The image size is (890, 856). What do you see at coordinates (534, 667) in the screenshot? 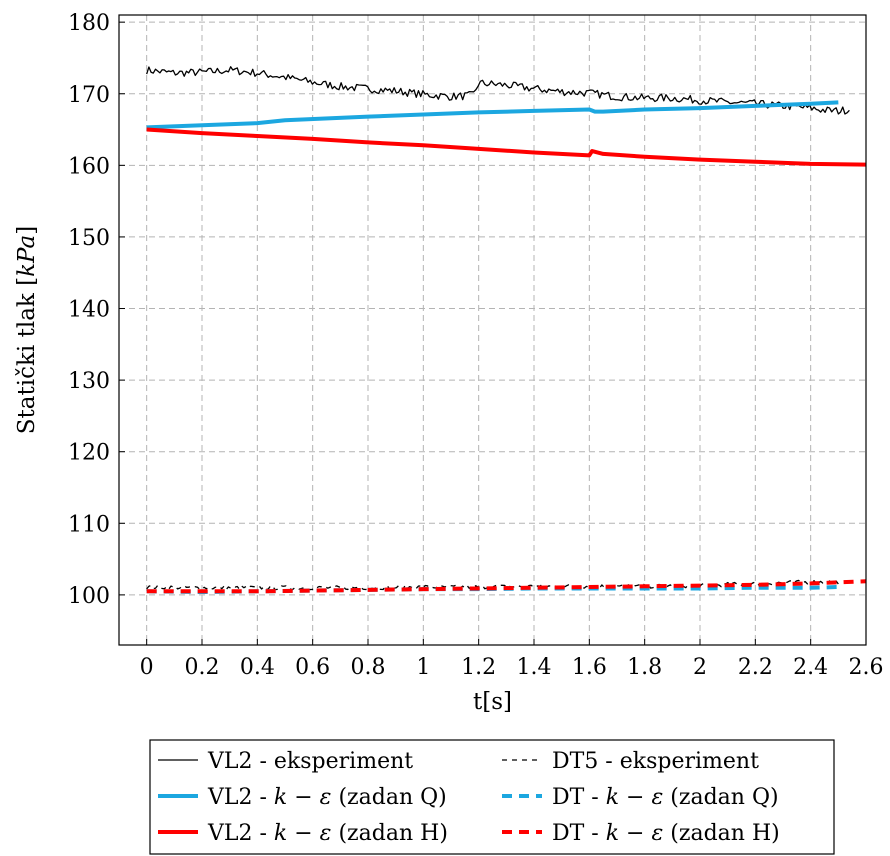
I see `x-tick-label: 1.4` at bounding box center [534, 667].